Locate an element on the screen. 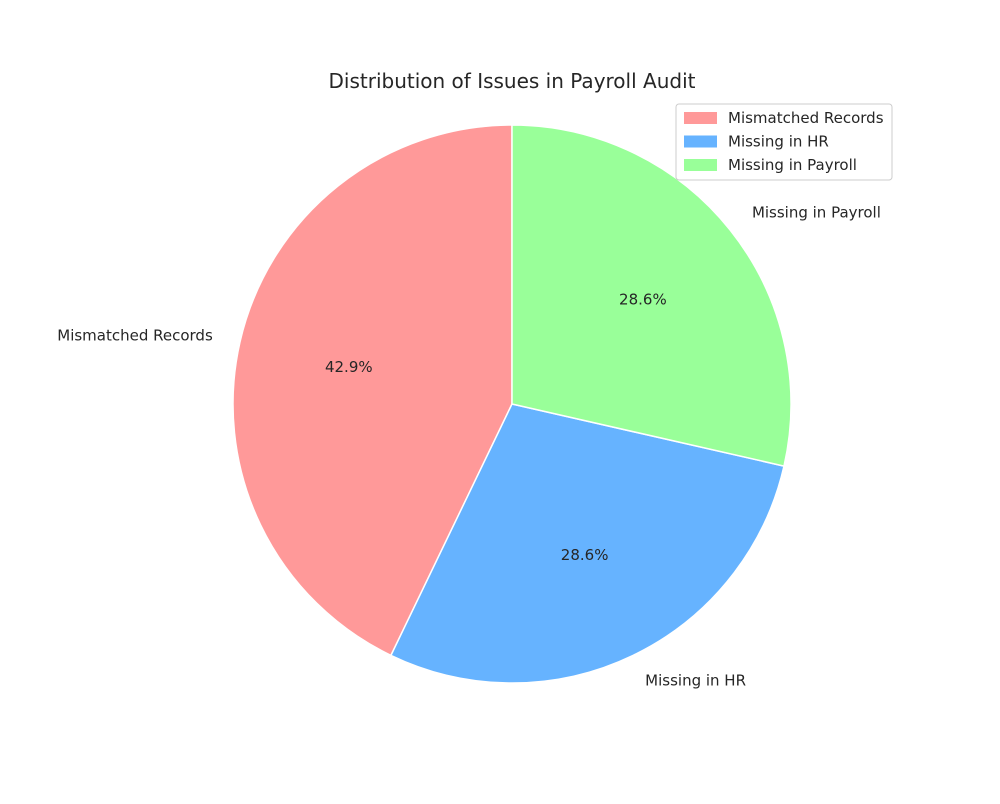  legend-swatch-missing-in-payroll is located at coordinates (700, 165).